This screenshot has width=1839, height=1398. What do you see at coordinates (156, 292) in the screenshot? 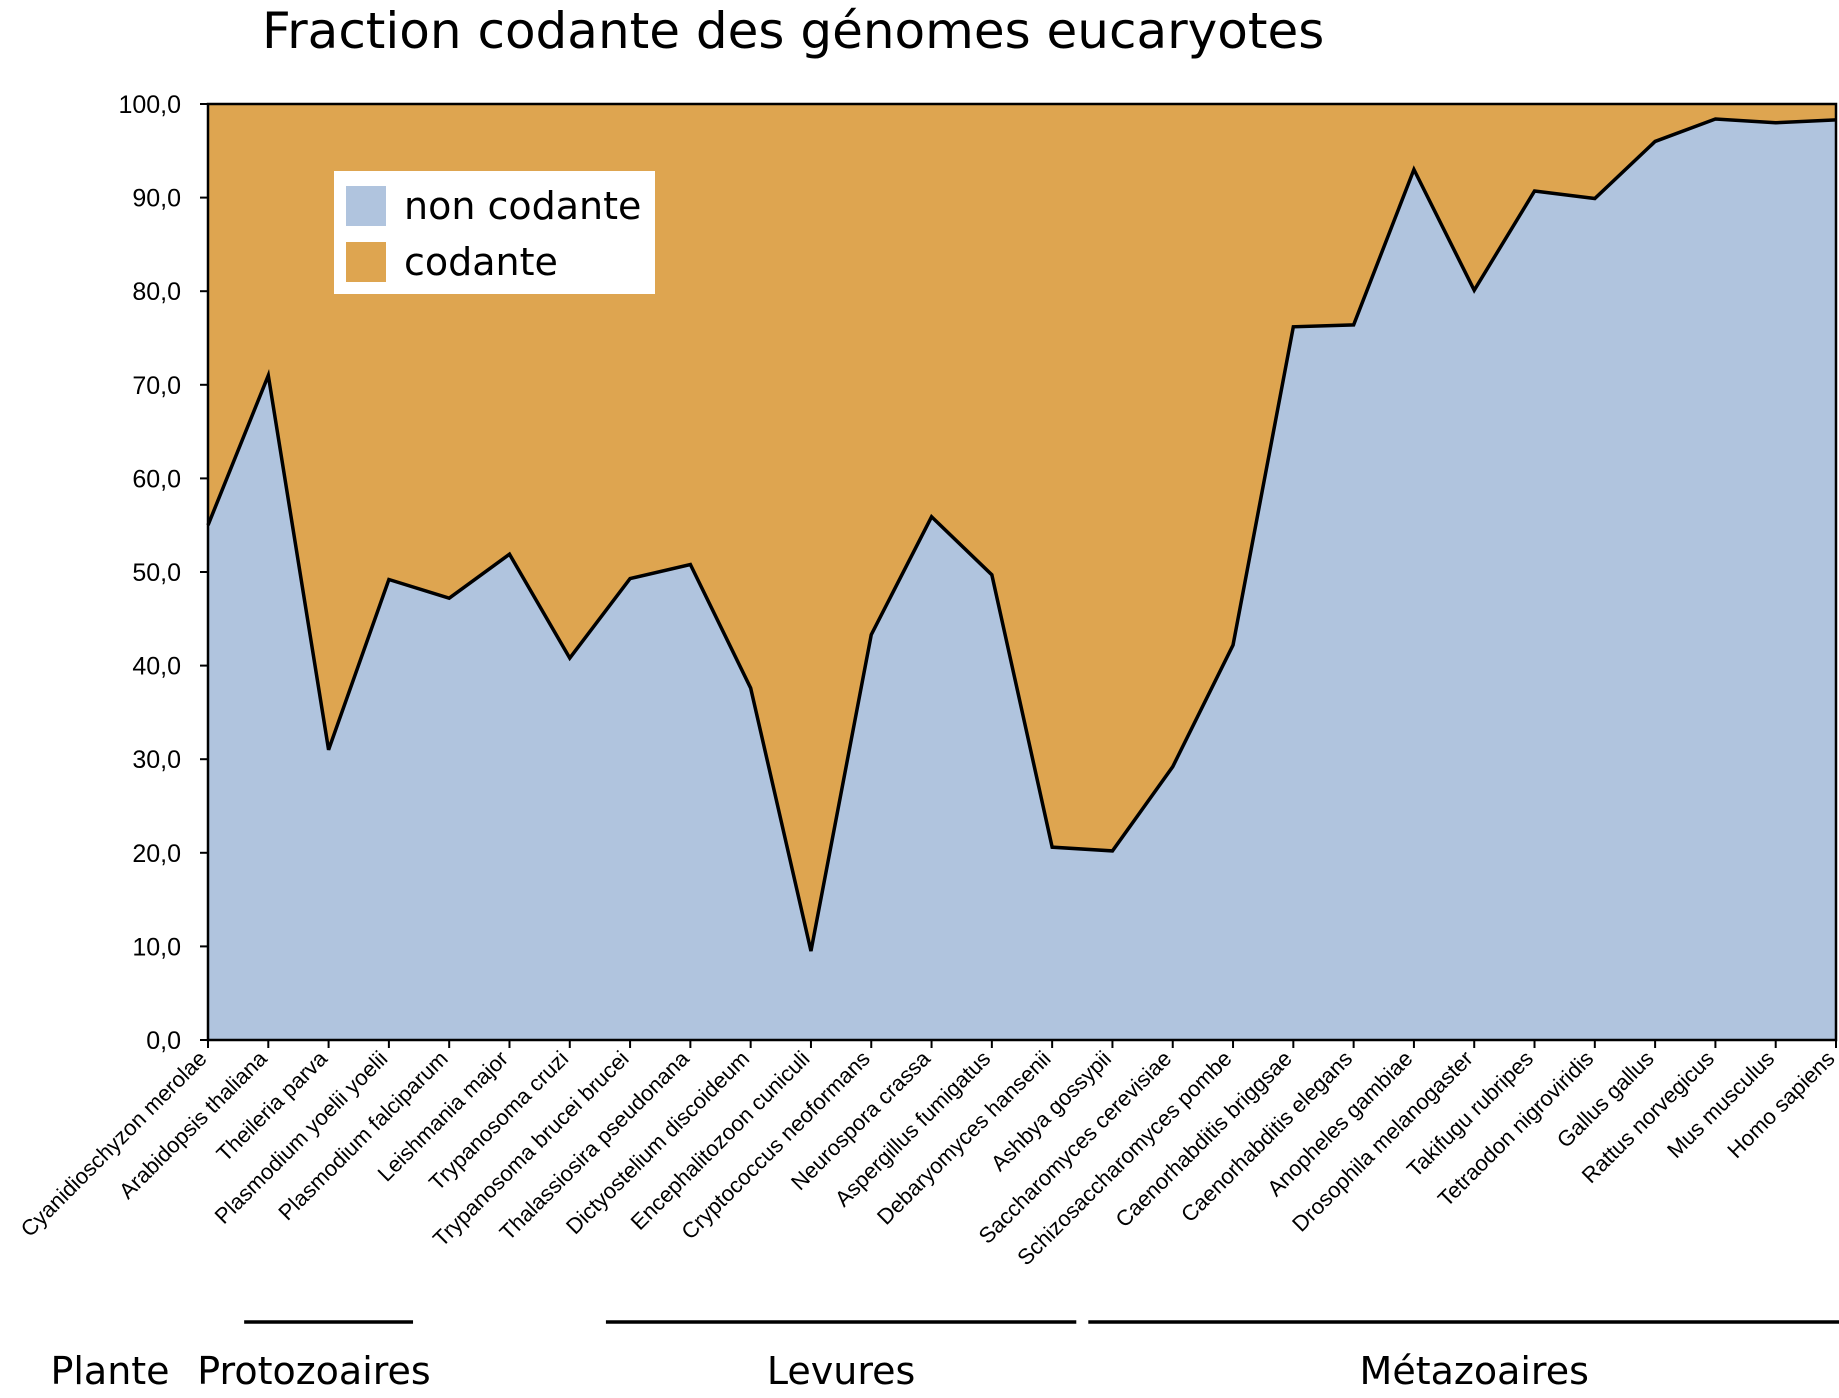
I see `y-tick-label: 80,0` at bounding box center [156, 292].